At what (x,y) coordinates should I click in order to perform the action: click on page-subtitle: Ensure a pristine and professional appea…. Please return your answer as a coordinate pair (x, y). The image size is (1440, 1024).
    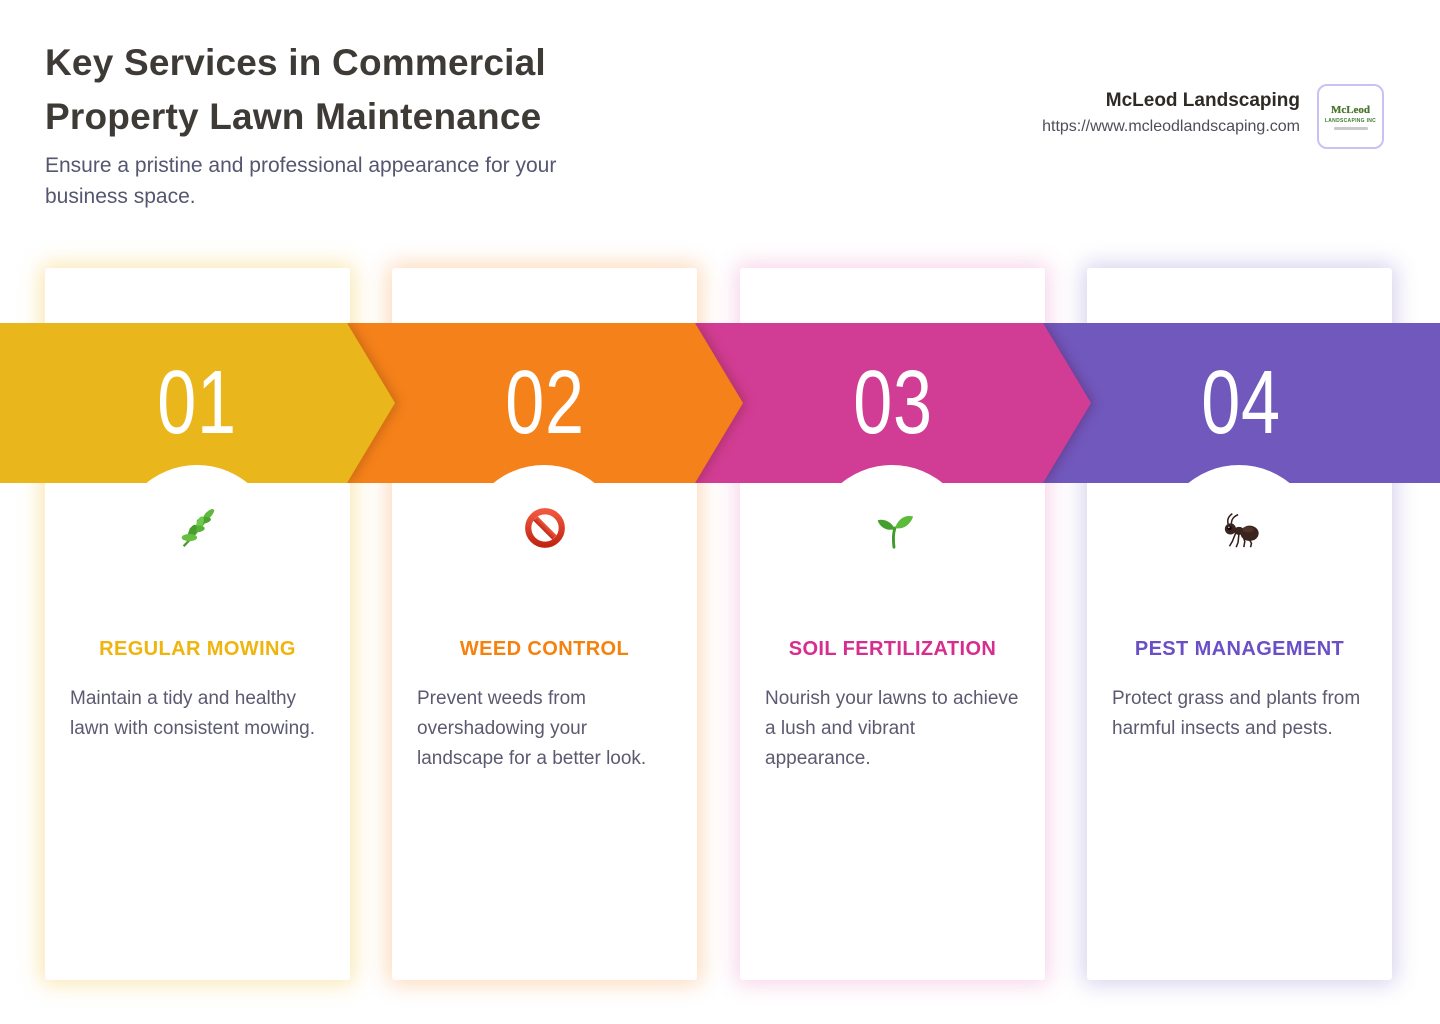
    Looking at the image, I should click on (301, 181).